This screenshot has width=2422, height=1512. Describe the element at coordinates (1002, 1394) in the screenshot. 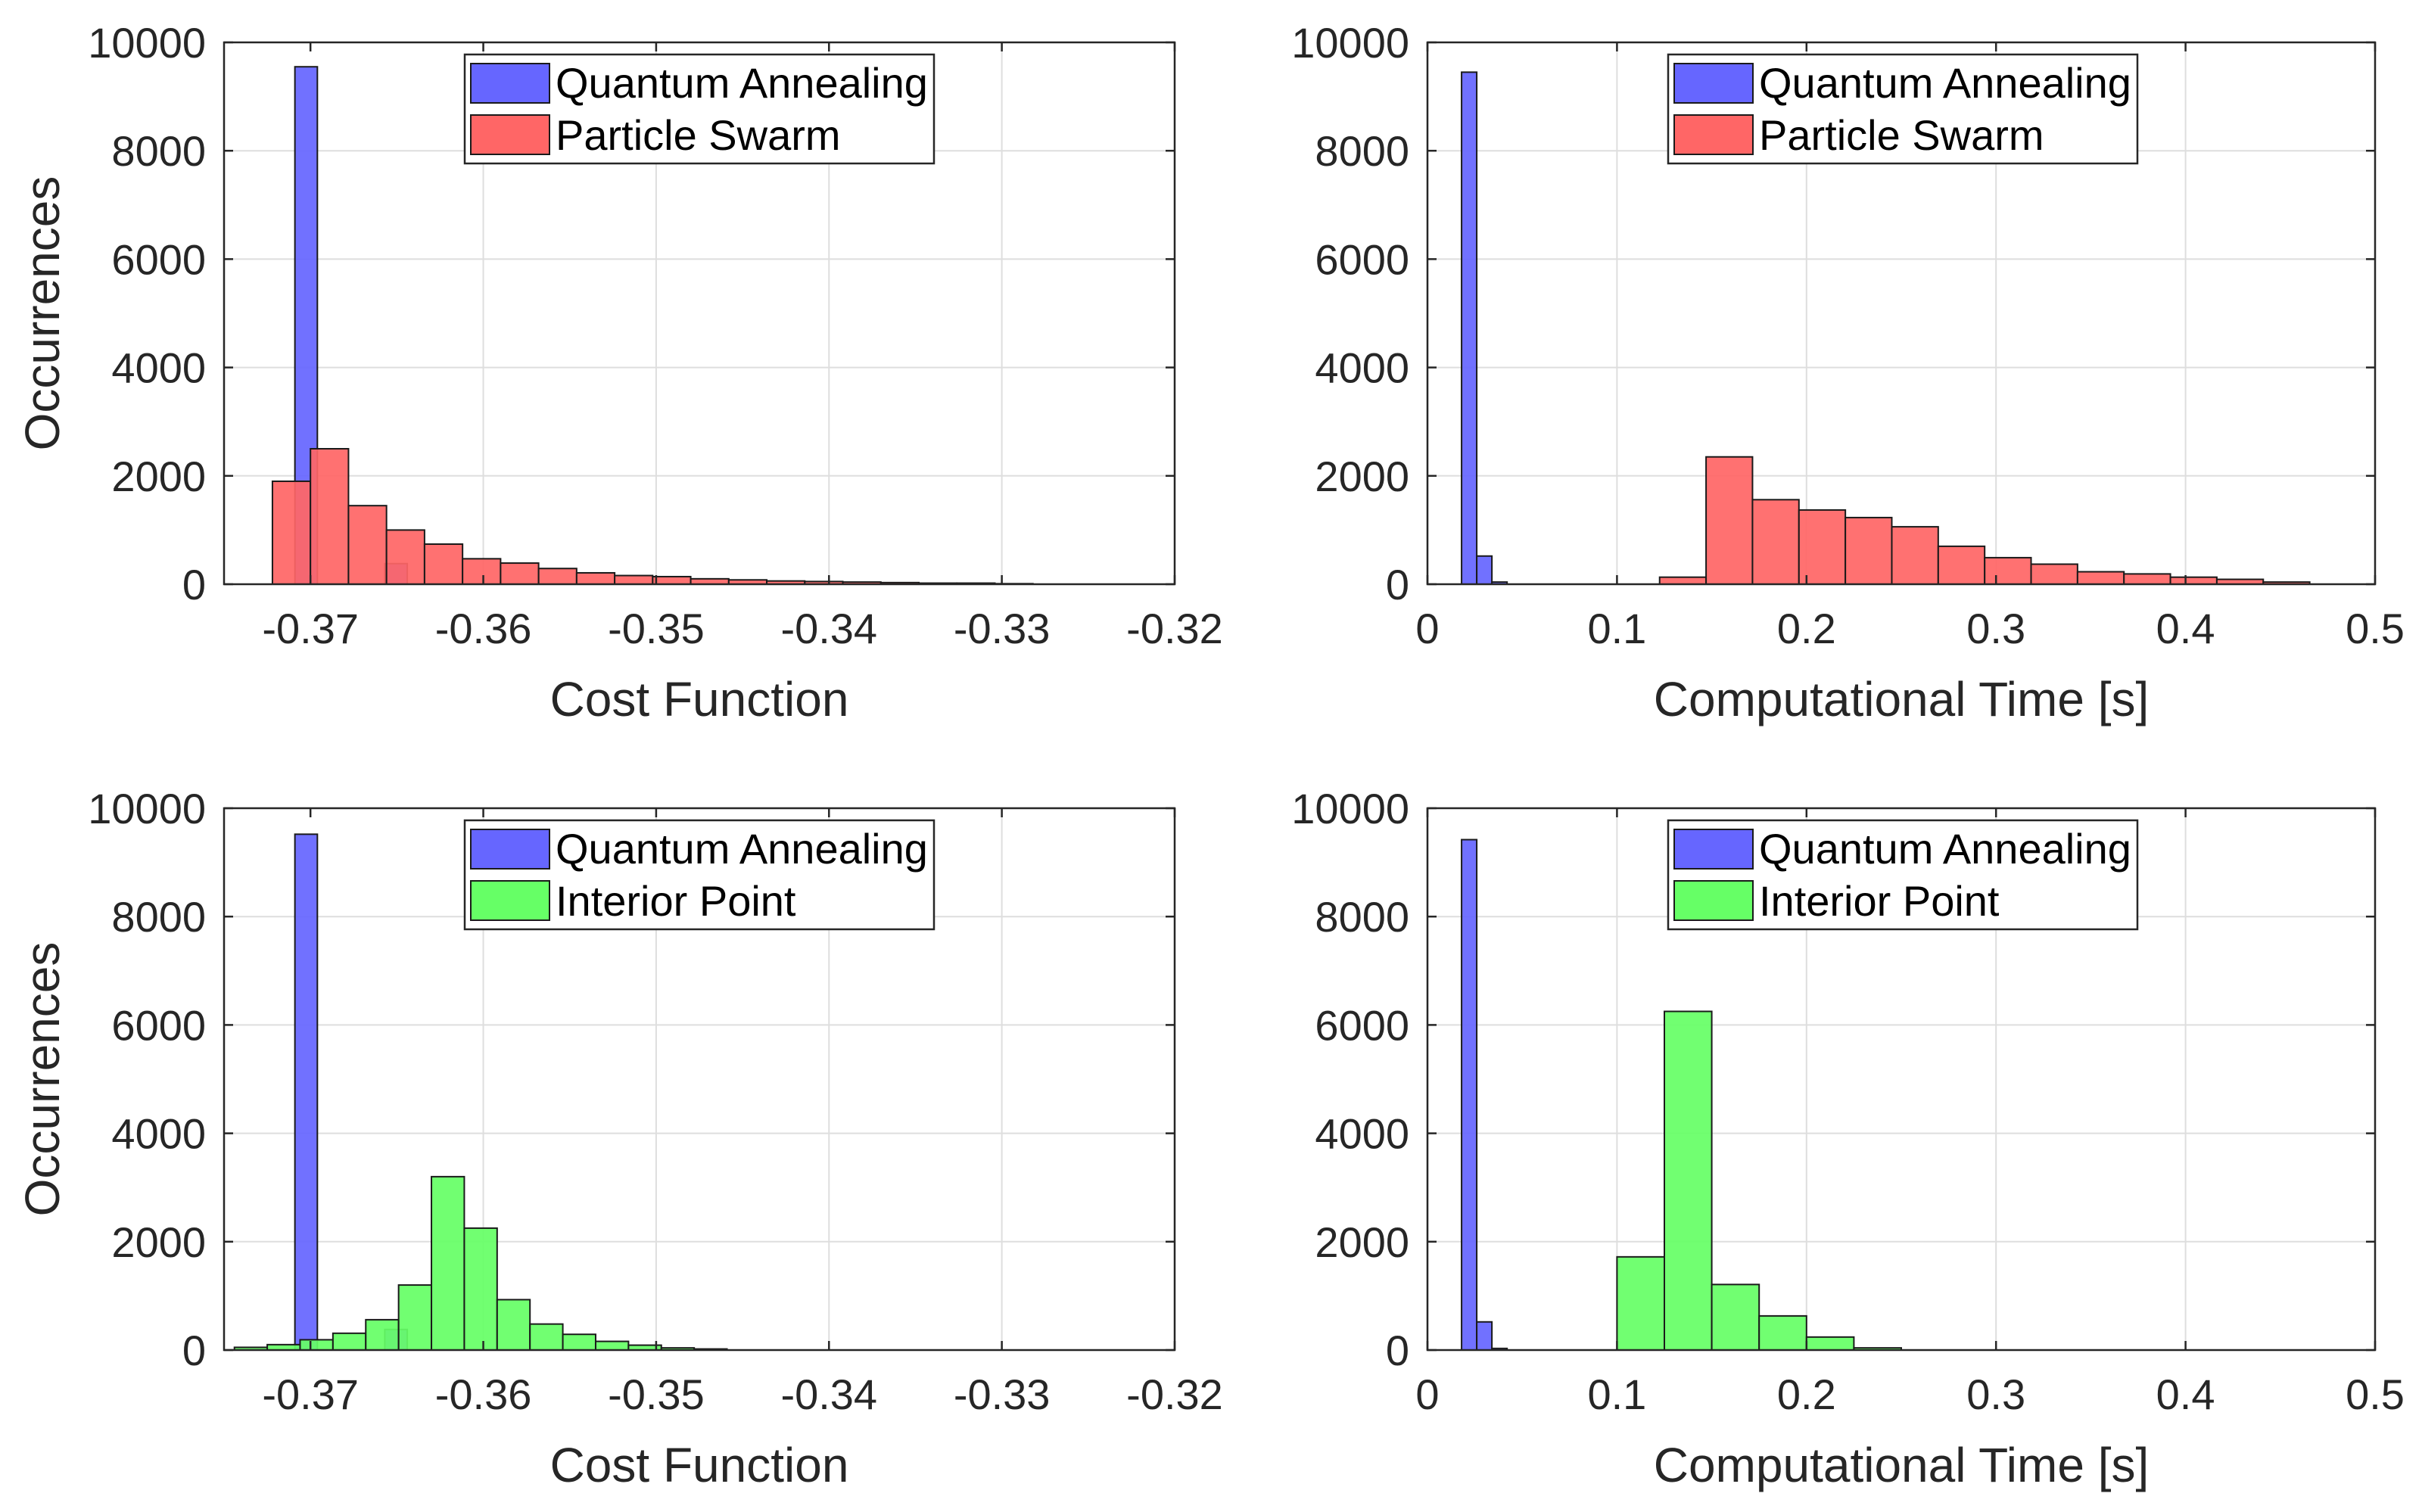

I see `x-tick-label: -0.33` at that location.